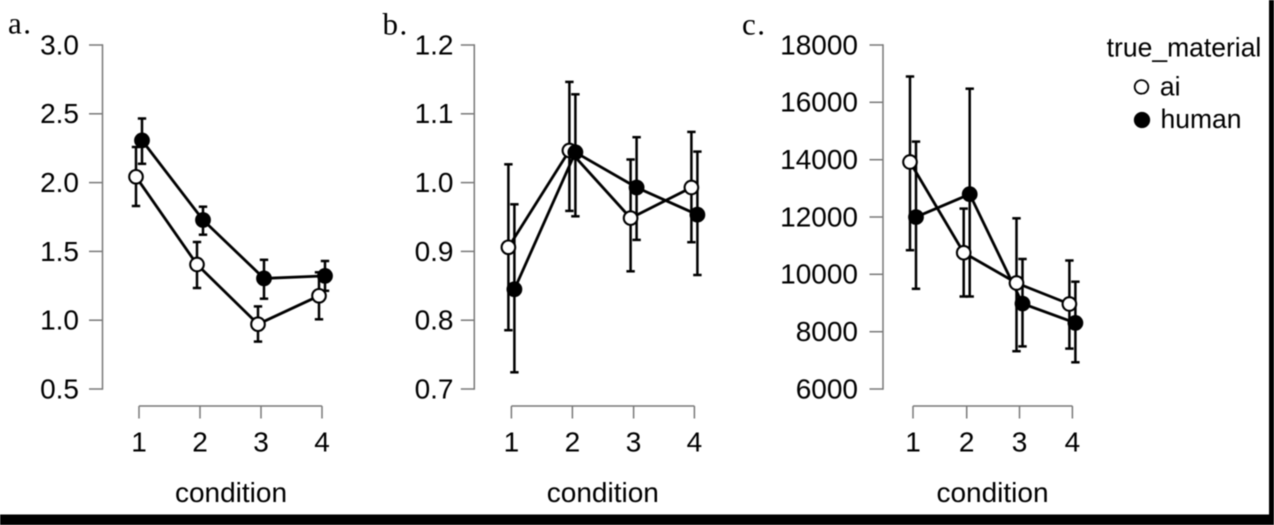 This screenshot has width=1274, height=525. Describe the element at coordinates (1201, 119) in the screenshot. I see `svg-text: human` at that location.